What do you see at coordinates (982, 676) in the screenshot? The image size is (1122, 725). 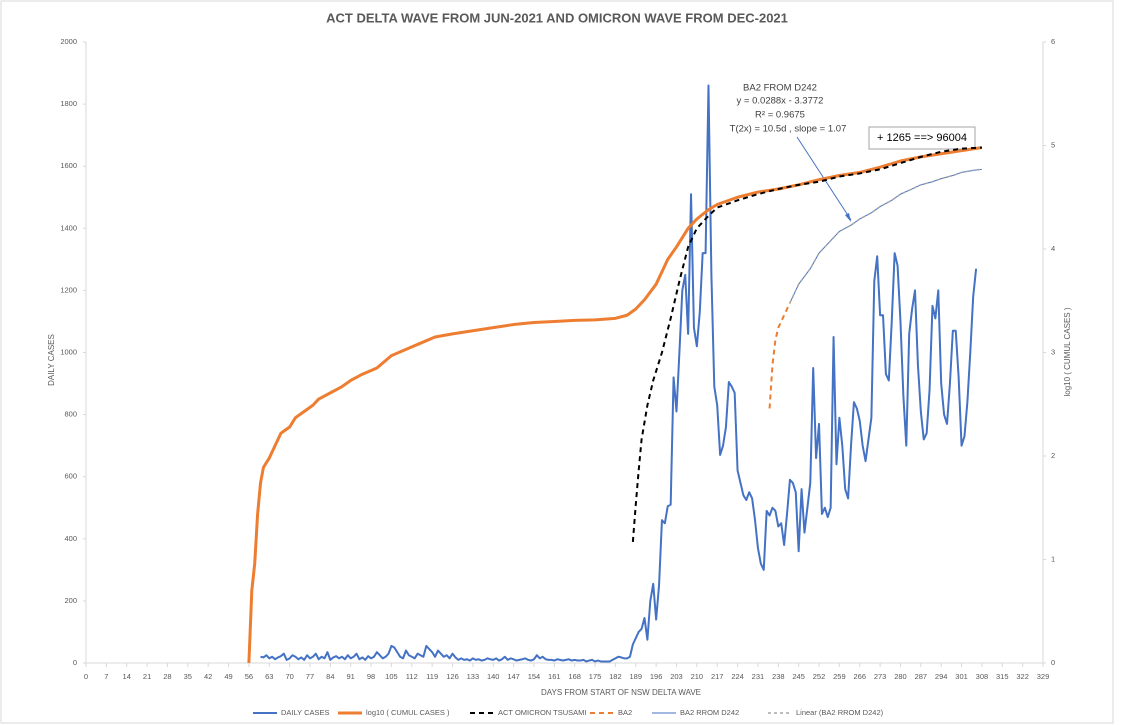 I see `x-tick-label: 308` at bounding box center [982, 676].